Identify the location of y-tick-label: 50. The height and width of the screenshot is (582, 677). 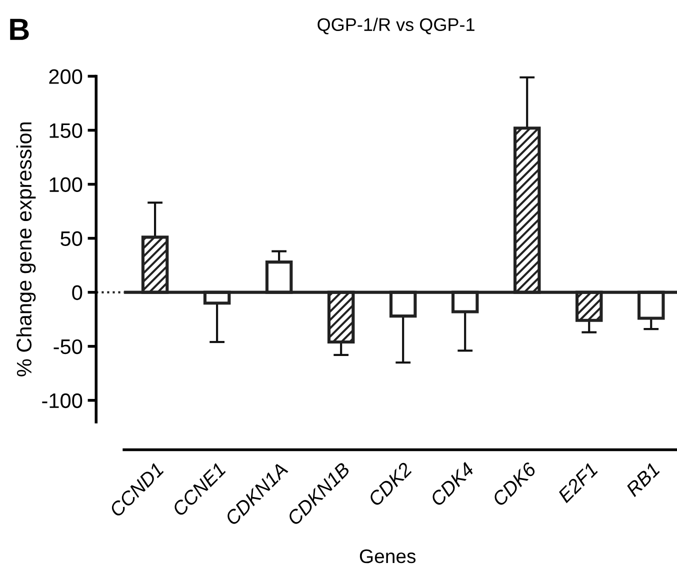
(71, 238).